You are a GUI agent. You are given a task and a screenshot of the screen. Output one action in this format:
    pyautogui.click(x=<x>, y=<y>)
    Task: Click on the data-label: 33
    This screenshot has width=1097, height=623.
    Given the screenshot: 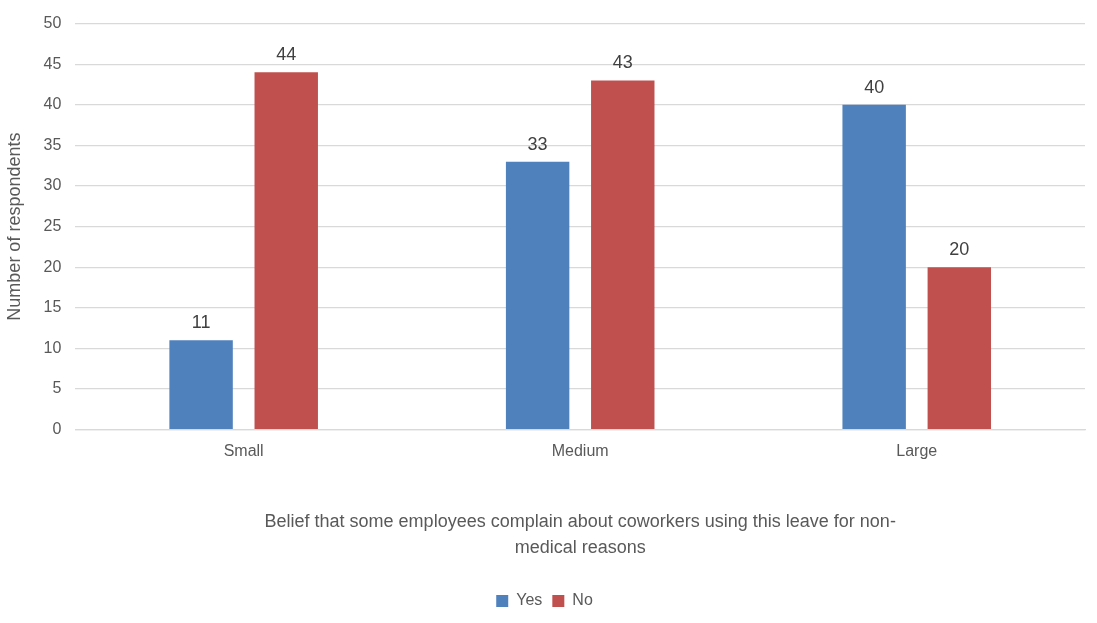 What is the action you would take?
    pyautogui.click(x=537, y=143)
    